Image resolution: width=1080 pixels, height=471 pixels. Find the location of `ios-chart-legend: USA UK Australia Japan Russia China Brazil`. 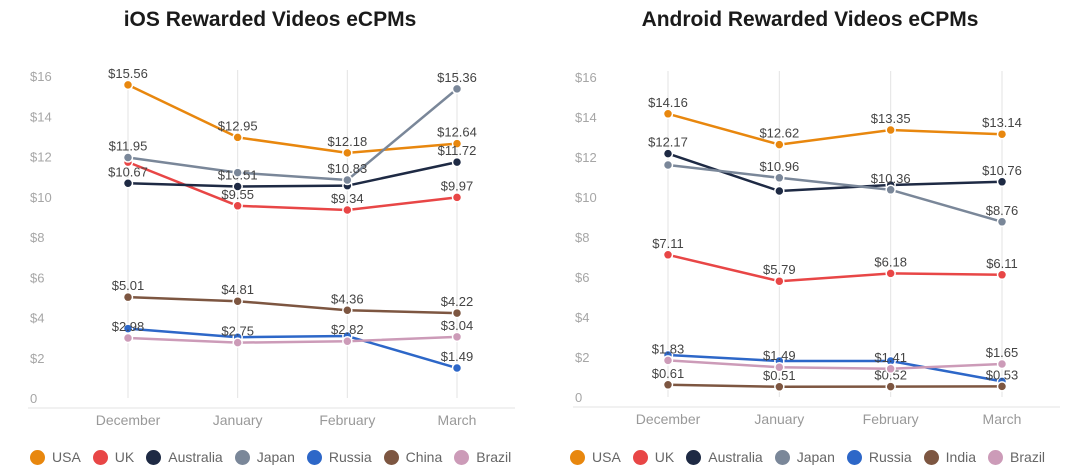

ios-chart-legend: USA UK Australia Japan Russia China Brazil is located at coordinates (280, 457).